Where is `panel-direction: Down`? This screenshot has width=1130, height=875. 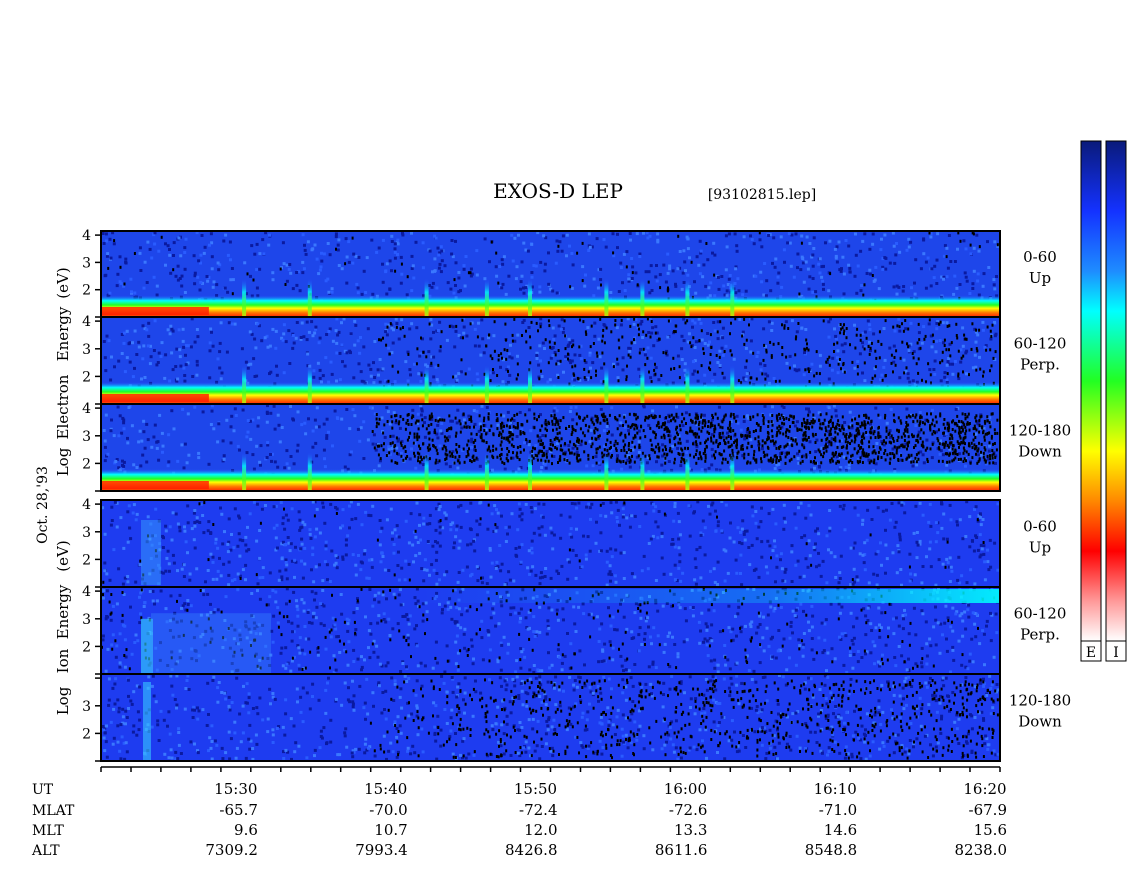 panel-direction: Down is located at coordinates (1040, 452).